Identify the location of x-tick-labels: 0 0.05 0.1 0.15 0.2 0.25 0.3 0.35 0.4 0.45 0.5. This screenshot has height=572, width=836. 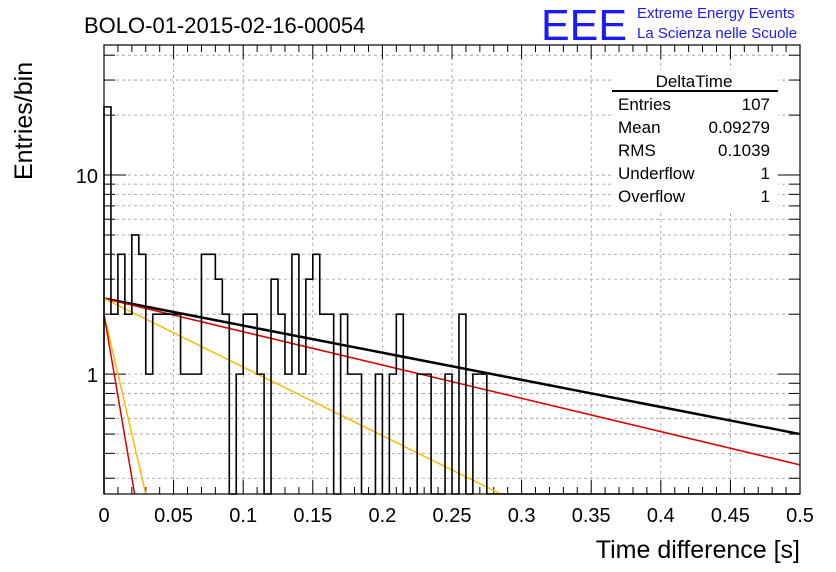
(455, 516).